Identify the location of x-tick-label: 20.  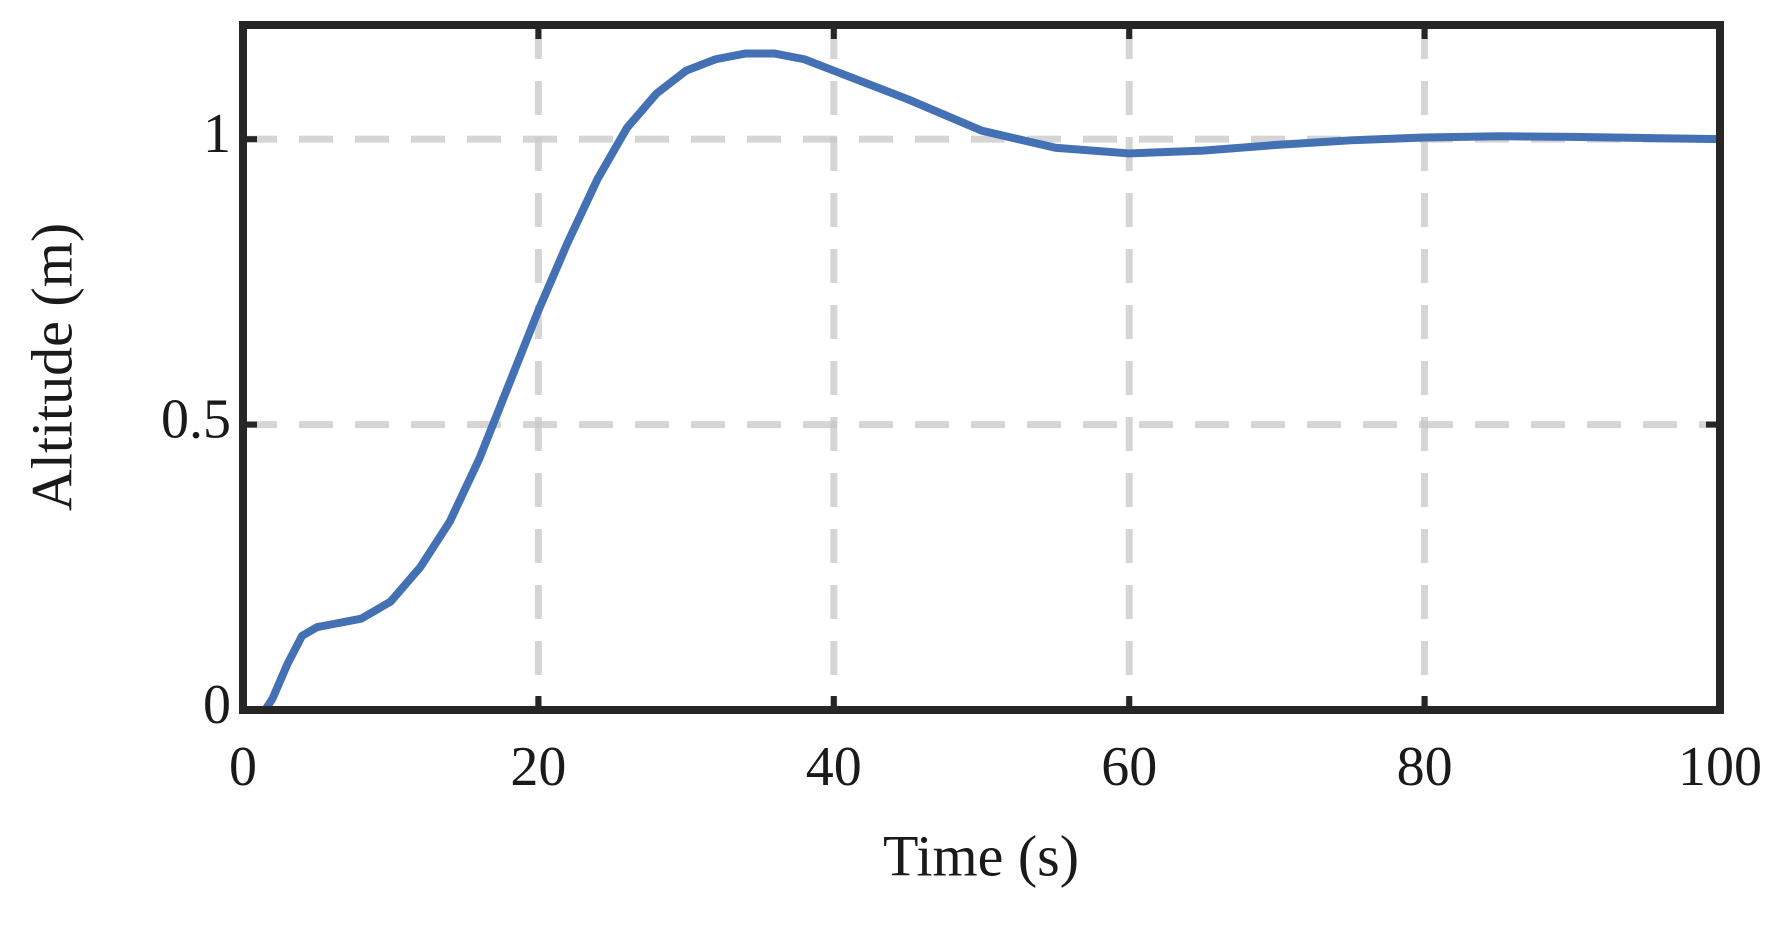
(538, 767).